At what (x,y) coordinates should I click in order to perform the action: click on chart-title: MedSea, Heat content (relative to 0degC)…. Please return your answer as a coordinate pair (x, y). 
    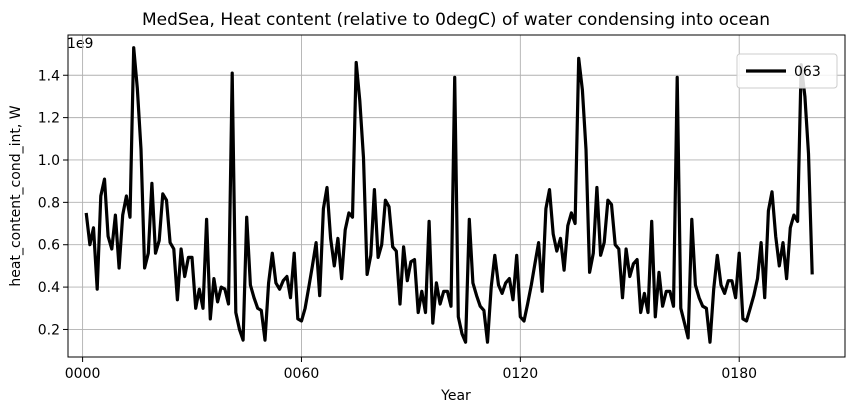
    Looking at the image, I should click on (456, 20).